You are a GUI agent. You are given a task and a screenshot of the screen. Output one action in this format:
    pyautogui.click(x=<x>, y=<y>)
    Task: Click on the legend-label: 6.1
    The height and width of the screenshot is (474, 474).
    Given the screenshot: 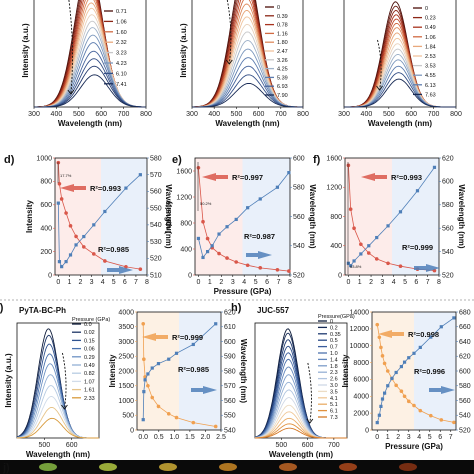 What is the action you would take?
    pyautogui.click(x=334, y=412)
    